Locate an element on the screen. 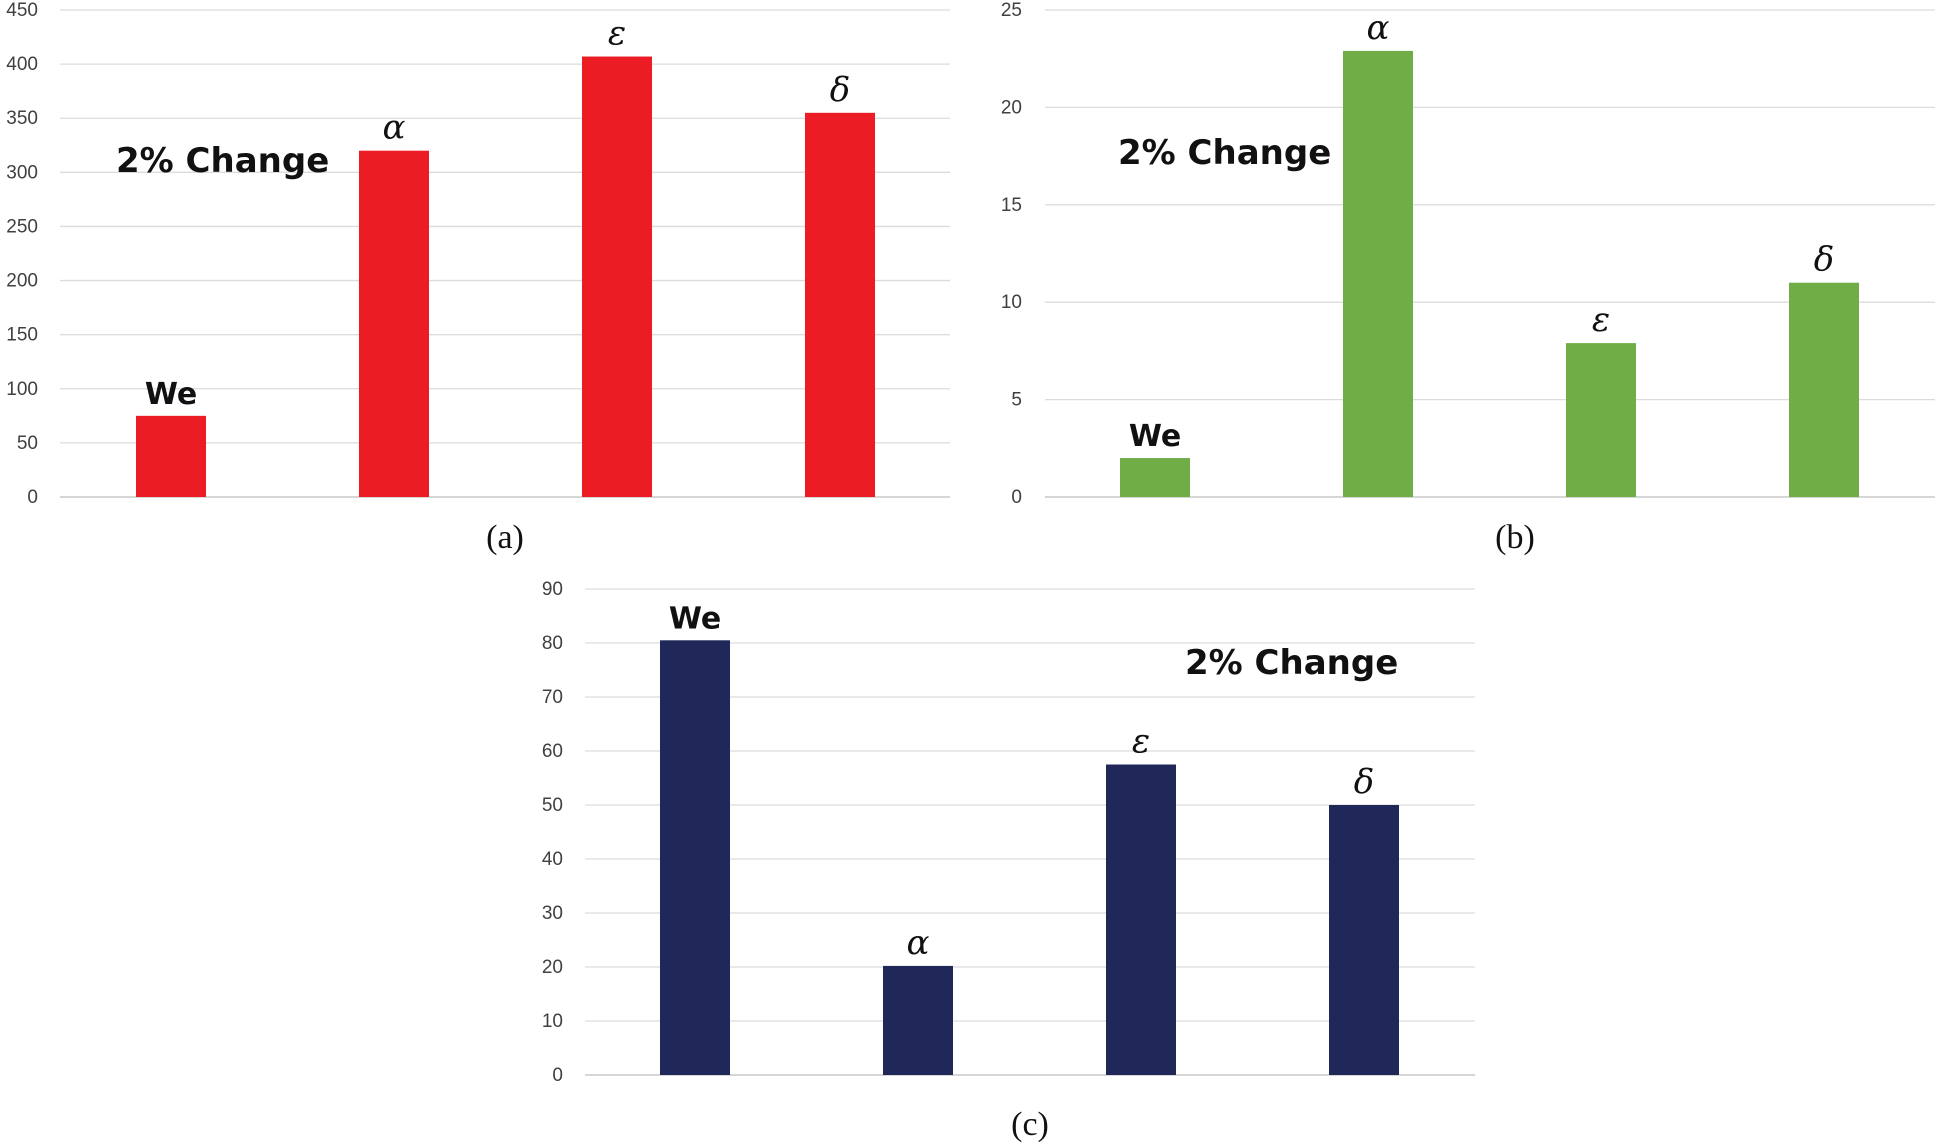 This screenshot has width=1938, height=1145. y-tick-label: 250 is located at coordinates (22, 226).